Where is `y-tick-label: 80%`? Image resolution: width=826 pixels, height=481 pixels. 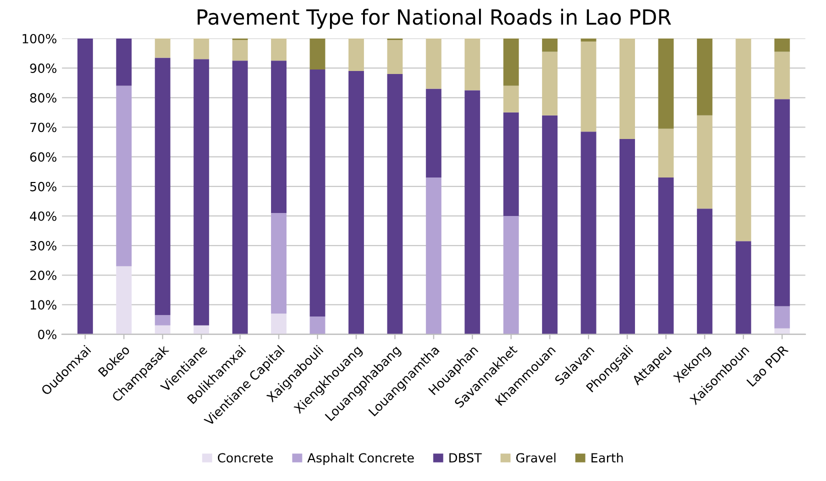 y-tick-label: 80% is located at coordinates (43, 98).